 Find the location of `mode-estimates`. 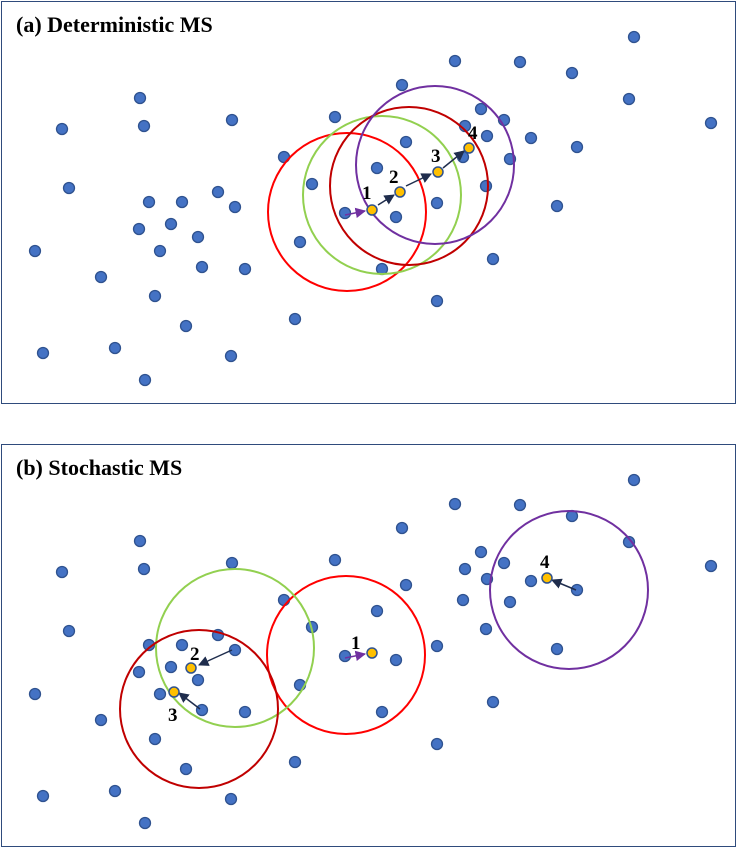

mode-estimates is located at coordinates (420, 179).